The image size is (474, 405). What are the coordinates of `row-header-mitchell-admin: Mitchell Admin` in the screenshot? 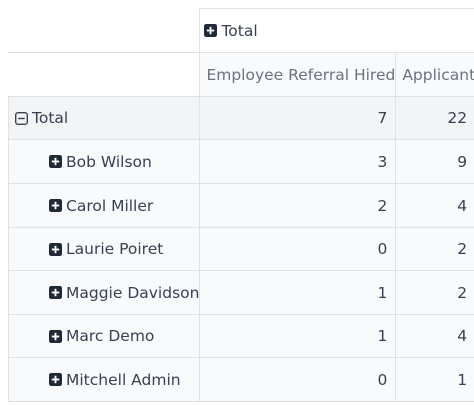 It's located at (104, 379).